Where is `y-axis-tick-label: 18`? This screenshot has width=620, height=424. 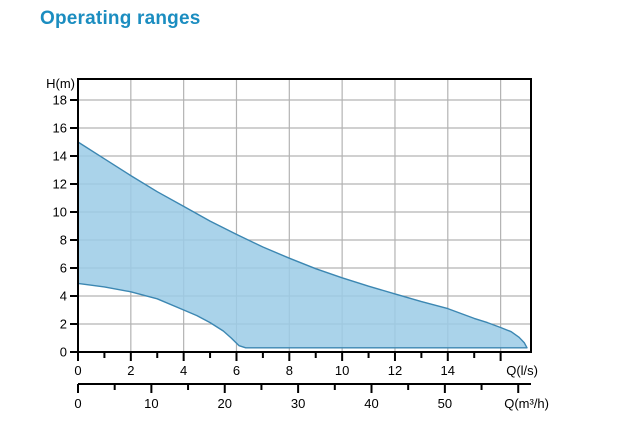
y-axis-tick-label: 18 is located at coordinates (60, 100).